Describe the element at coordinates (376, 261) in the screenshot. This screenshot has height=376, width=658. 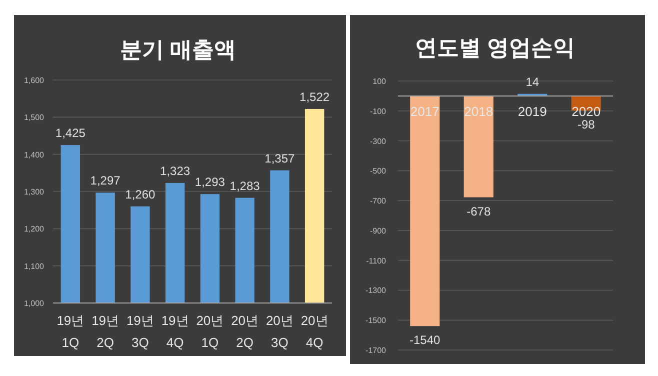
I see `y-tick-label: -1100` at that location.